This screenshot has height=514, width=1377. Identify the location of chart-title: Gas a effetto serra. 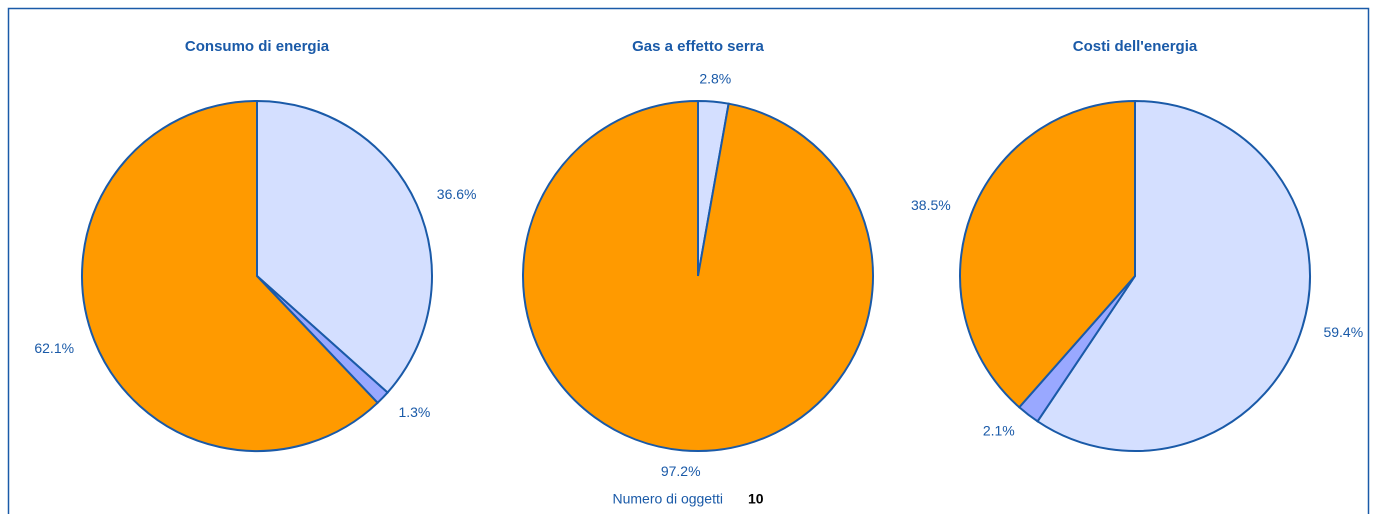
(698, 46).